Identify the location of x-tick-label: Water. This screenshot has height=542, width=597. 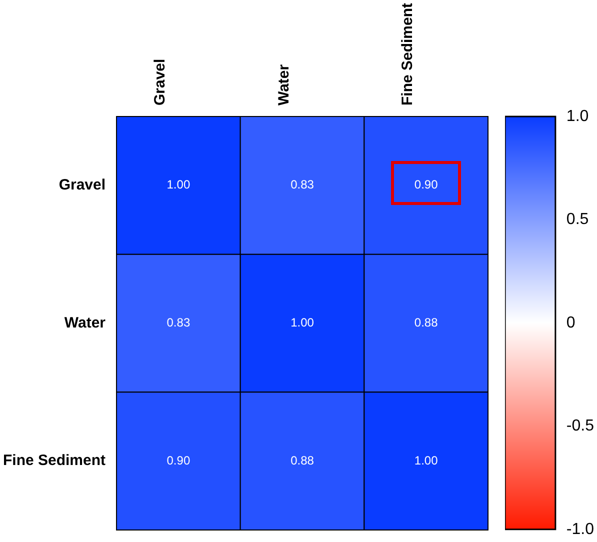
(283, 85).